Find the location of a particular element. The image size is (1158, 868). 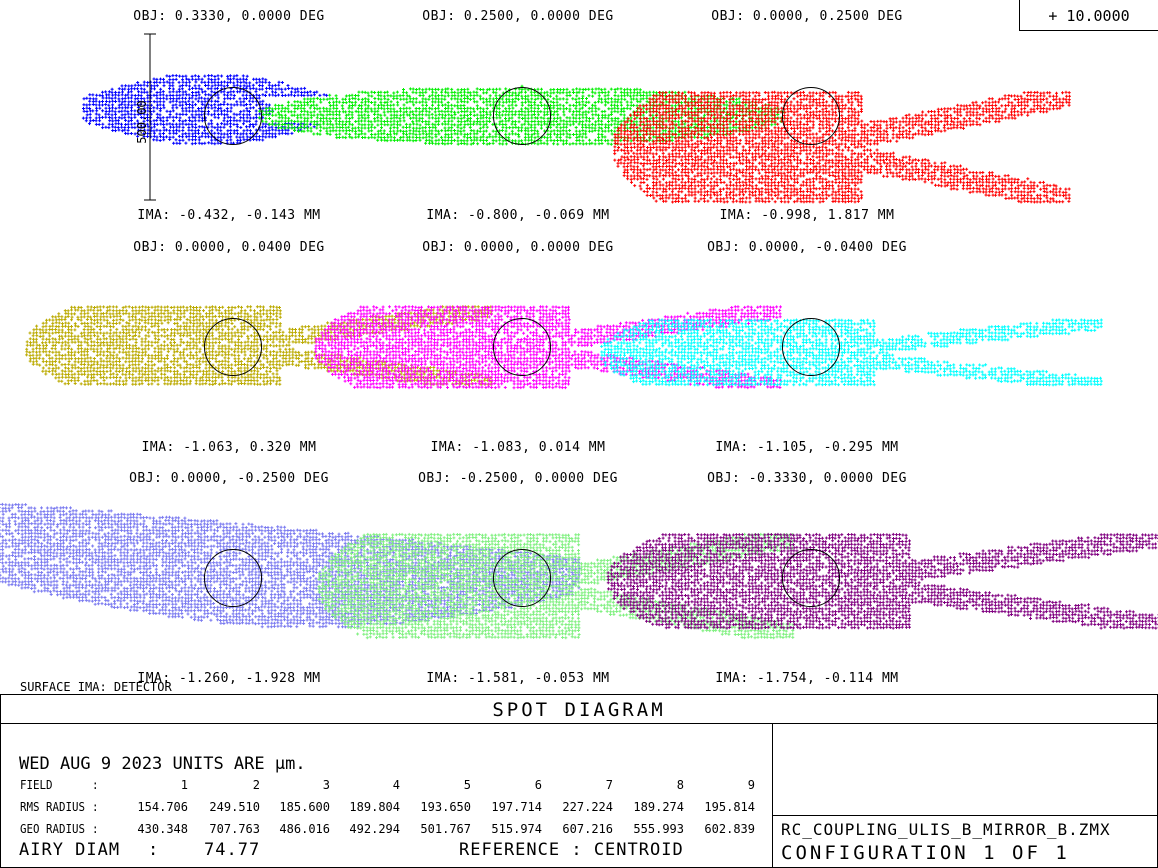

obj-label-6: OBJ: 0.0000, -0.0400 DEG is located at coordinates (807, 247).